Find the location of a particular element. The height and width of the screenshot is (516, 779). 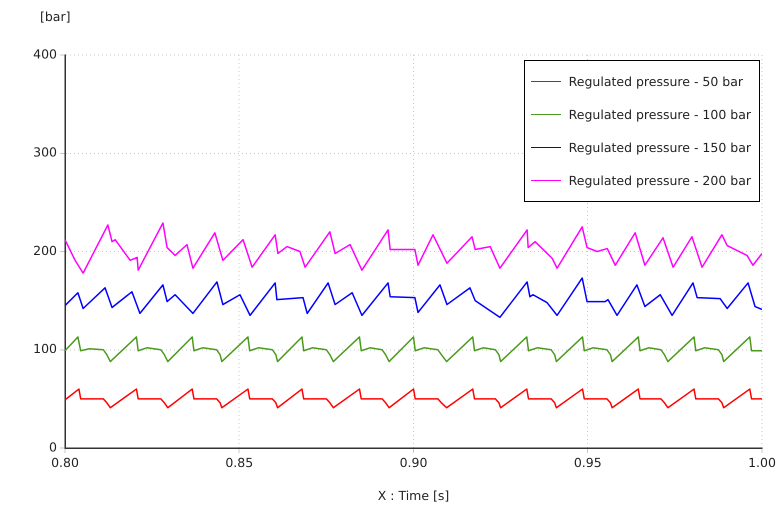

x-tick-label: 0.85 is located at coordinates (239, 462).